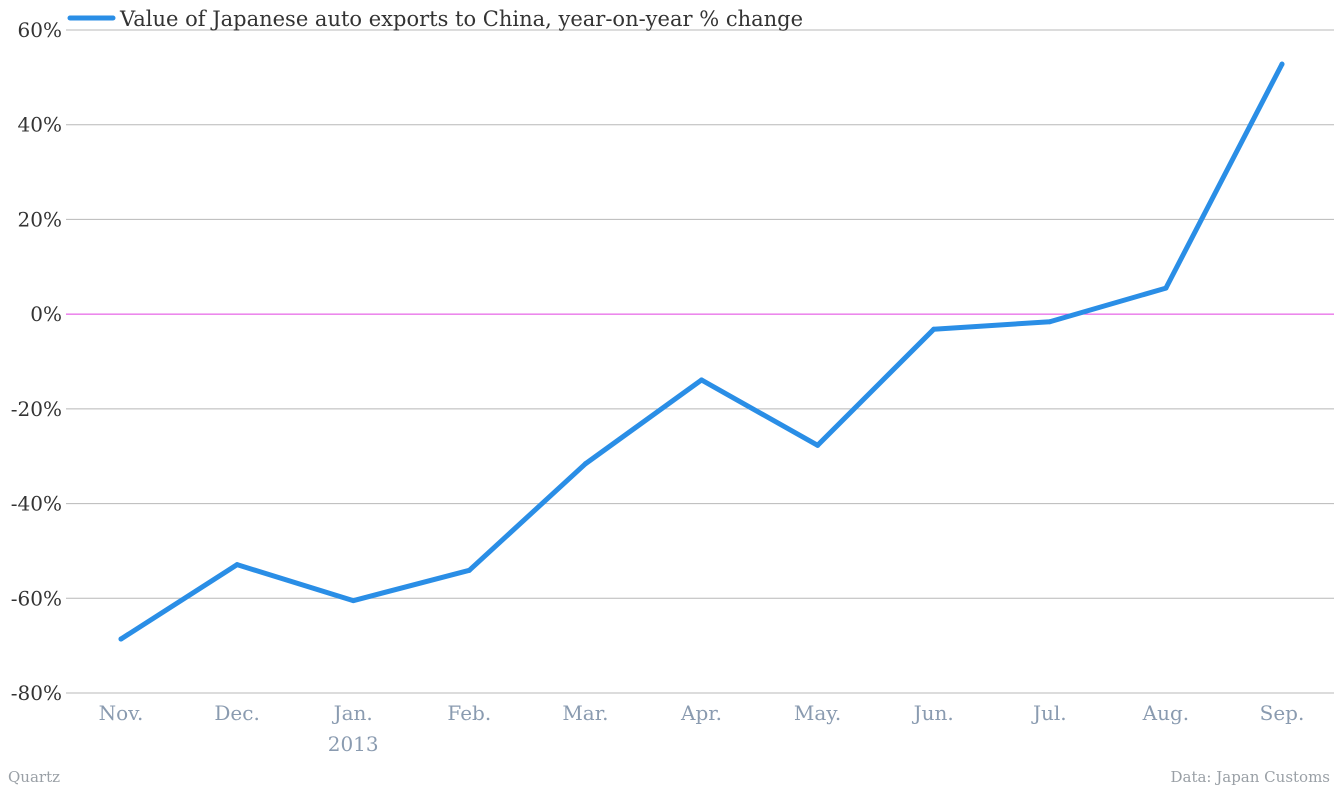 The height and width of the screenshot is (792, 1340). Describe the element at coordinates (469, 713) in the screenshot. I see `x-tick-label: Feb.` at that location.